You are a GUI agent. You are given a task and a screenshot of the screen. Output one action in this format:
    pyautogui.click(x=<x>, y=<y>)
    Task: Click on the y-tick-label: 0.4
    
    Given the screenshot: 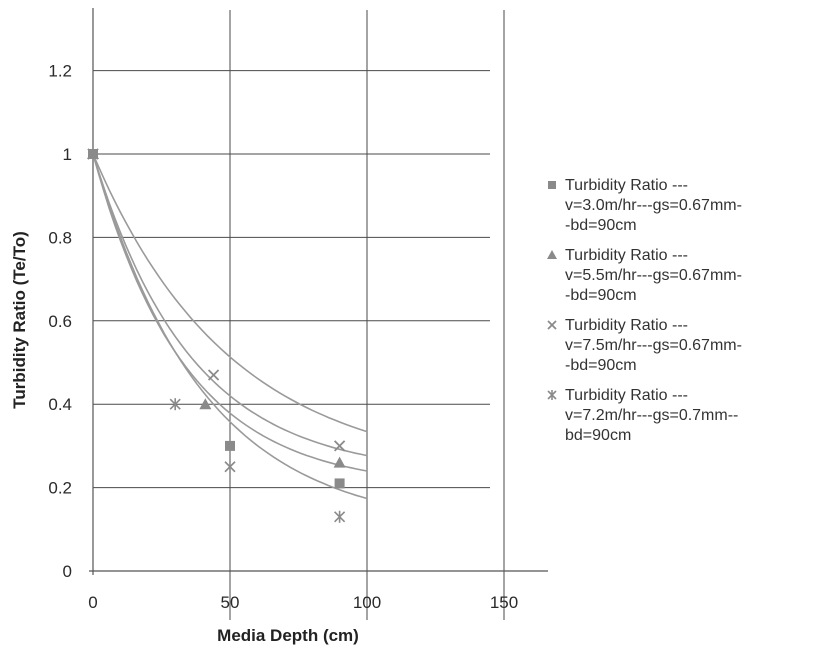 What is the action you would take?
    pyautogui.click(x=60, y=404)
    